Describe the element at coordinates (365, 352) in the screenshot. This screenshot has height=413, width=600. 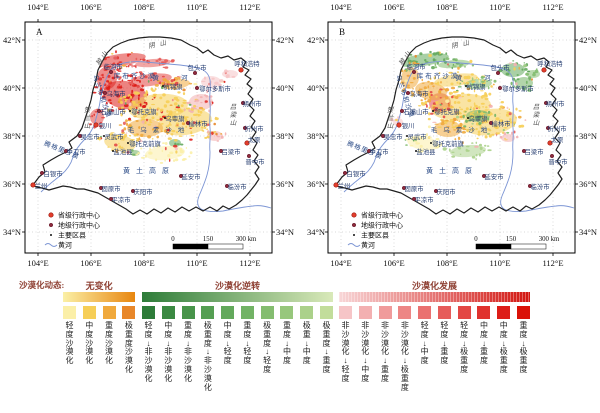
I see `legend-item-label: 非 沙 漠 化 ↓ 中 度` at that location.